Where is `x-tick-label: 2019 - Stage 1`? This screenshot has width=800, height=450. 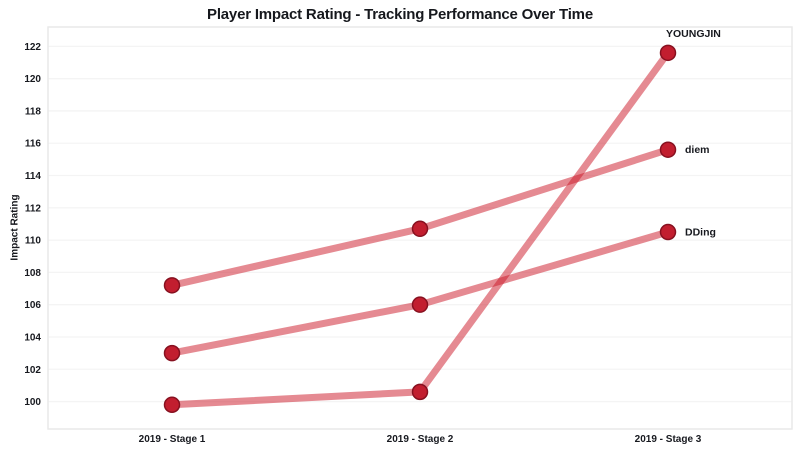
x-tick-label: 2019 - Stage 1 is located at coordinates (172, 439).